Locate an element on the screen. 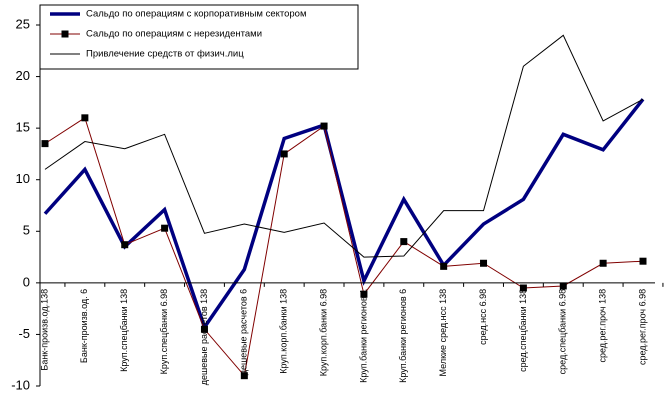 The width and height of the screenshot is (670, 416). legend-marker is located at coordinates (65, 34).